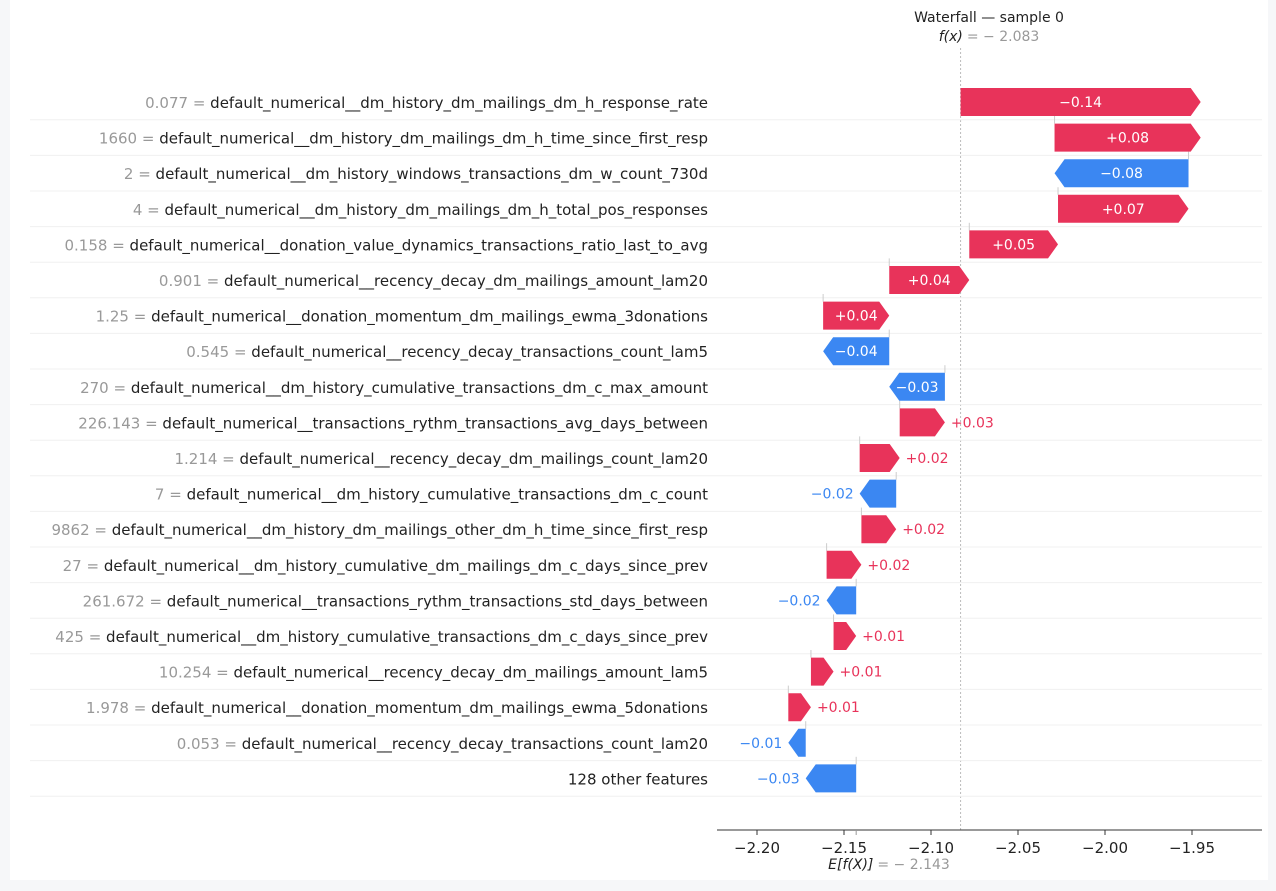 The width and height of the screenshot is (1276, 891). What do you see at coordinates (171, 495) in the screenshot?
I see `feature-value: 7 =` at bounding box center [171, 495].